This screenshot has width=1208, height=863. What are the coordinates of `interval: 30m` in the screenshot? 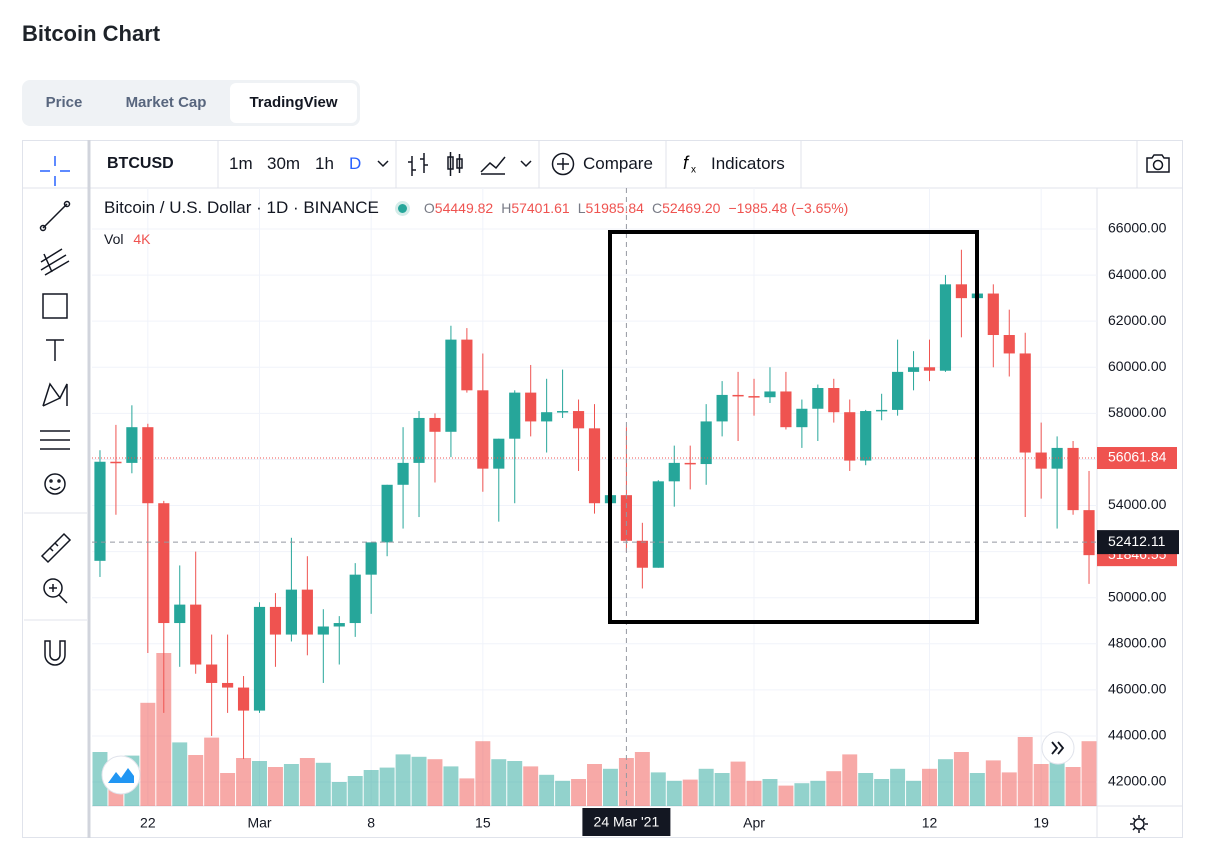 It's located at (284, 163).